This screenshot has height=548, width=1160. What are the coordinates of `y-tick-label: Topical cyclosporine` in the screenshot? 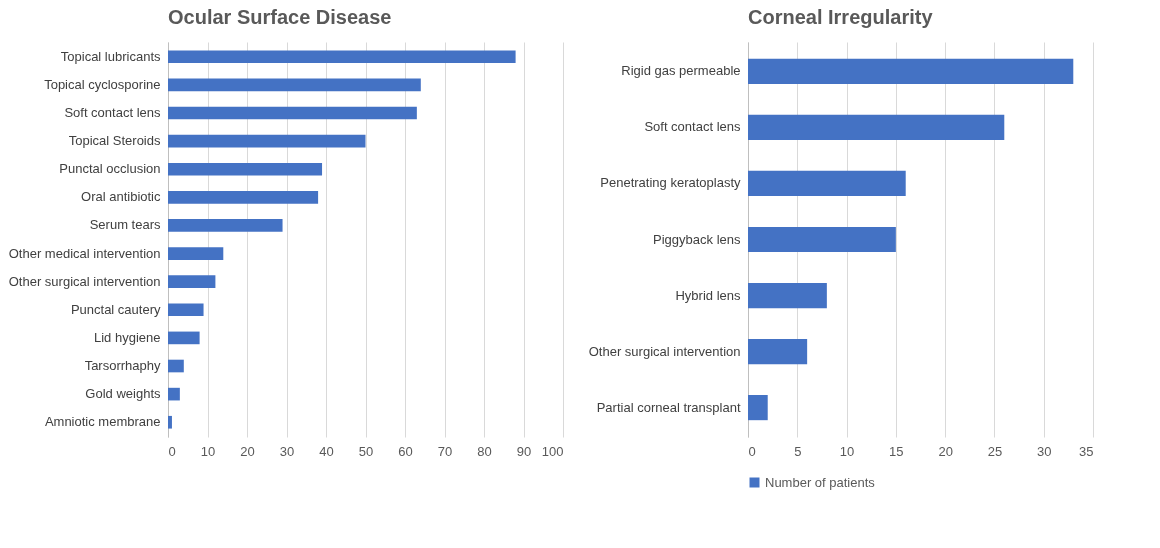 It's located at (102, 84).